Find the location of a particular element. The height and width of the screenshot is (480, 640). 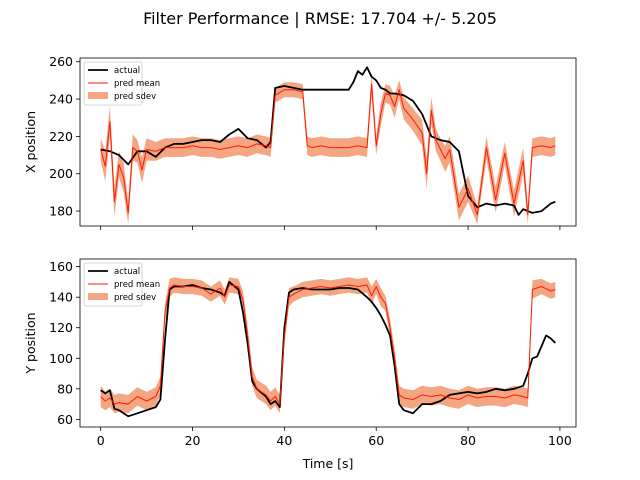

x-tick-label: 60 is located at coordinates (376, 440).